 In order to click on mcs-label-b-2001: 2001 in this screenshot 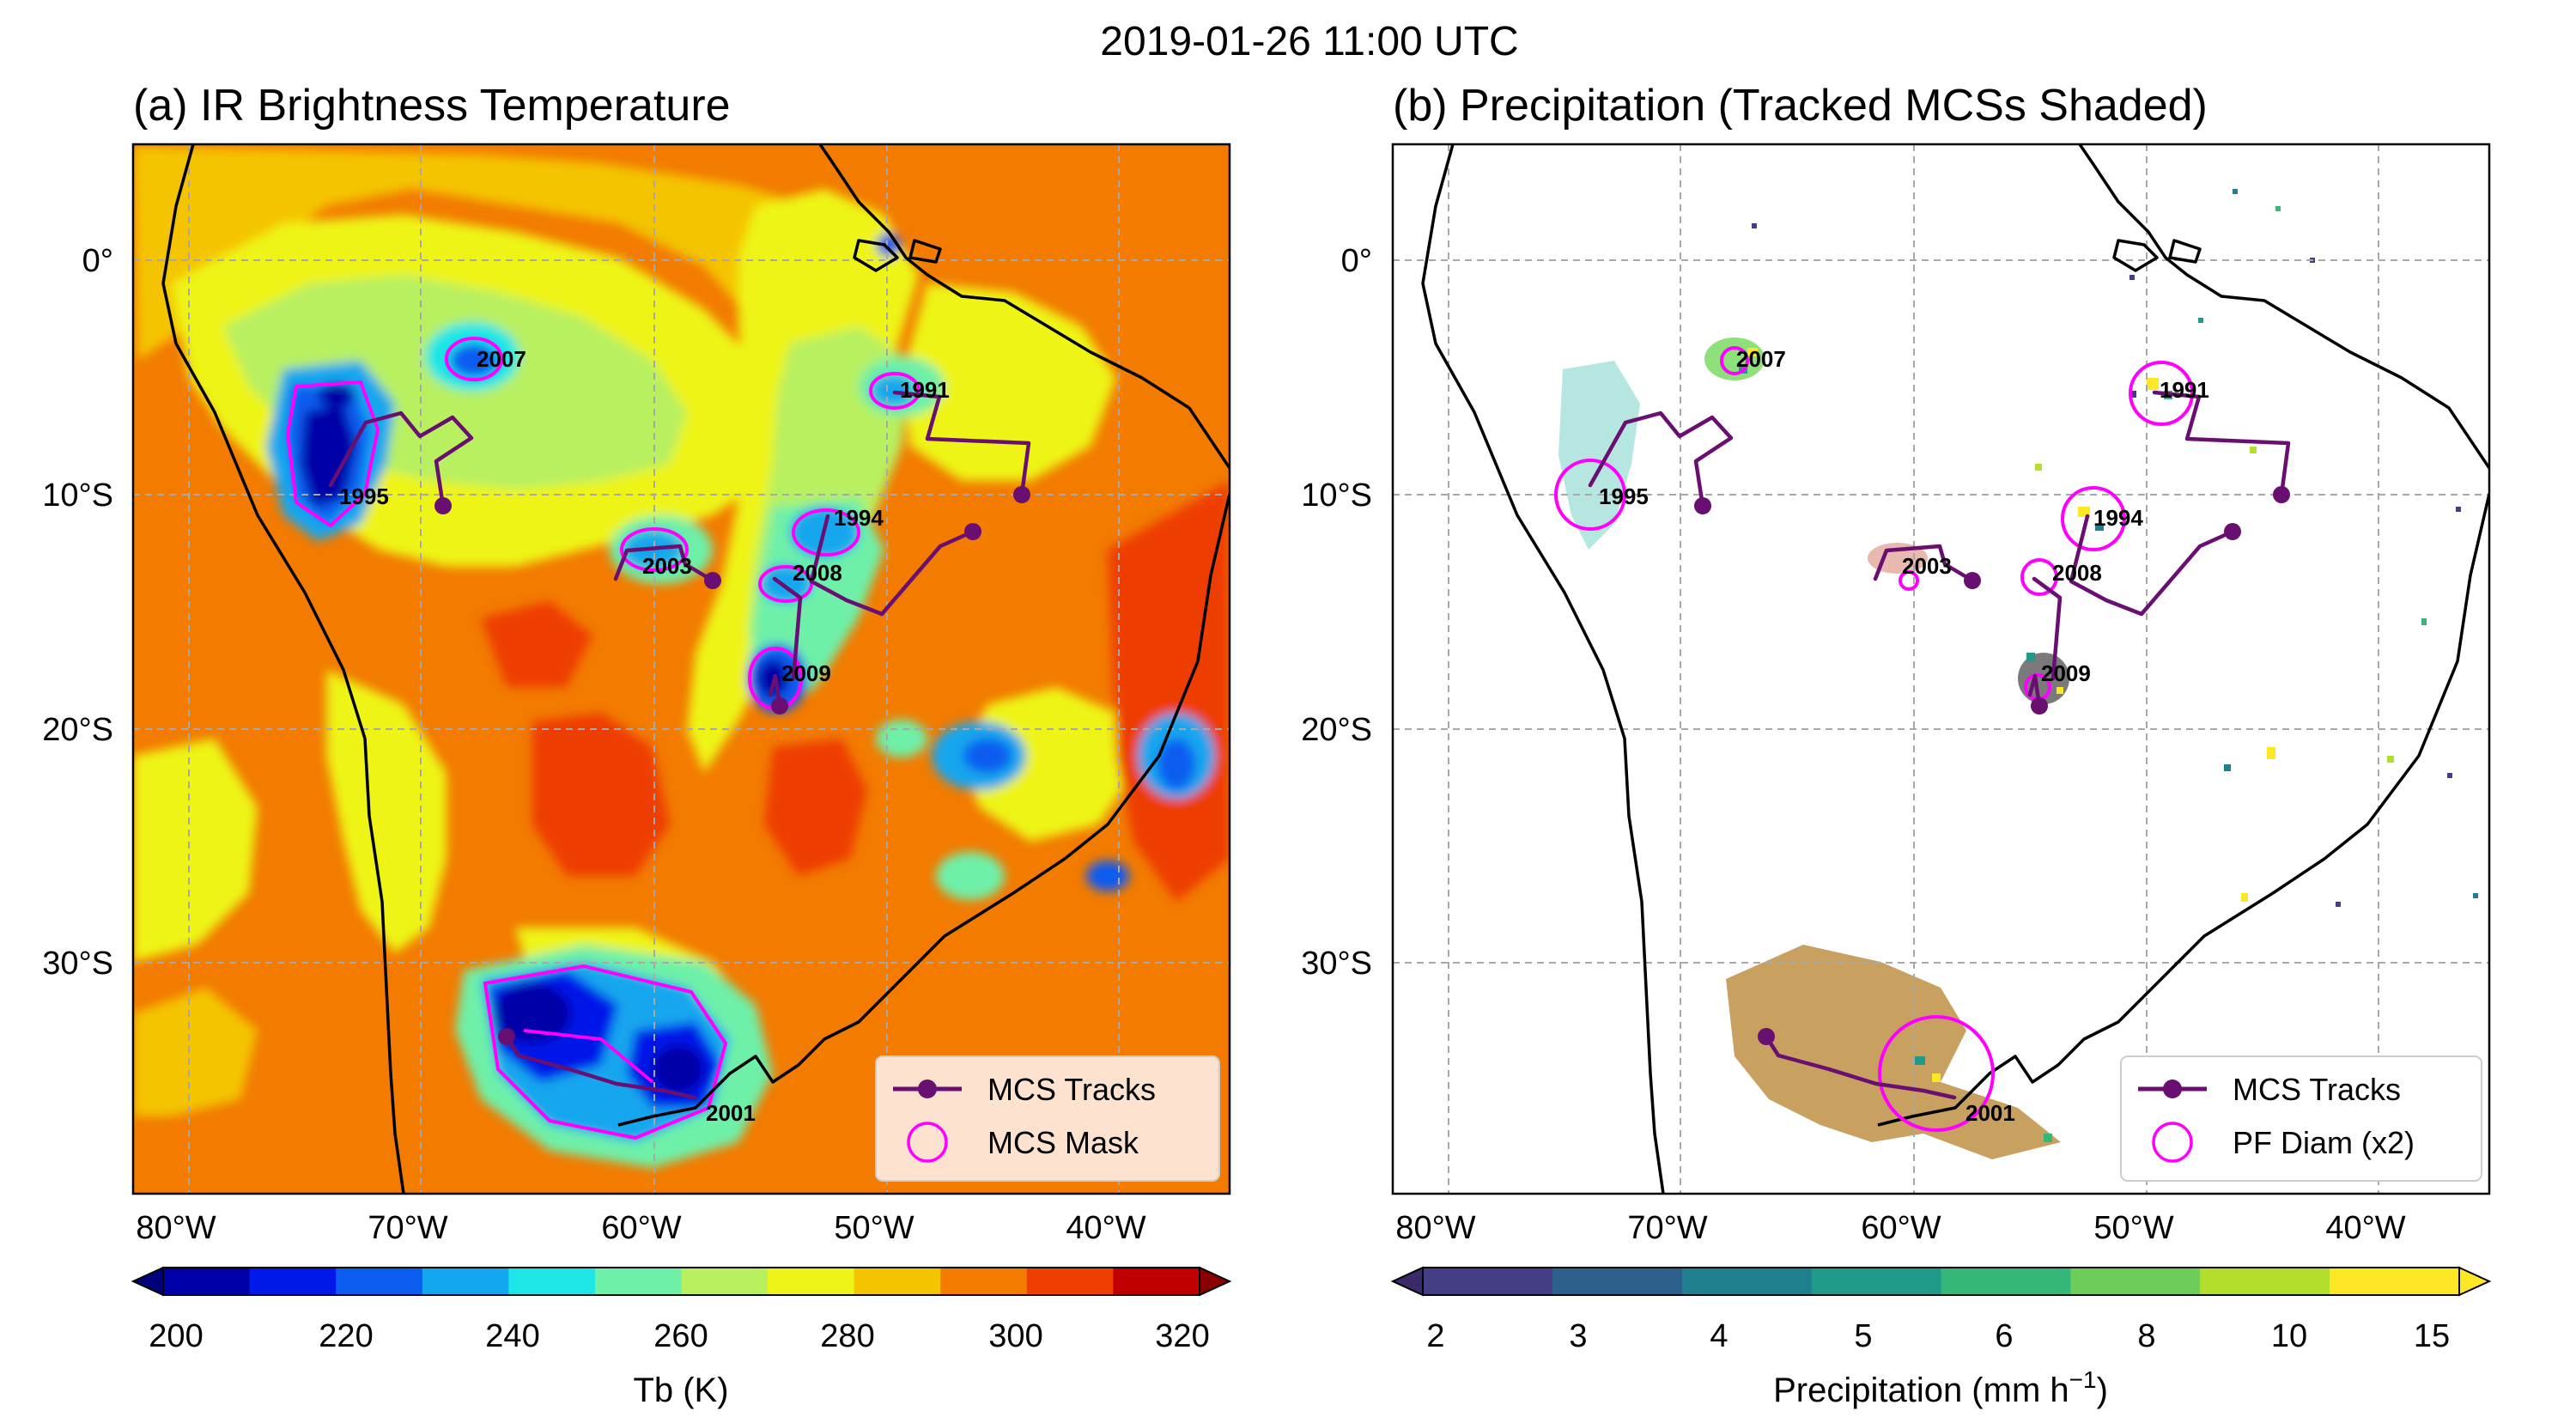, I will do `click(1990, 1113)`.